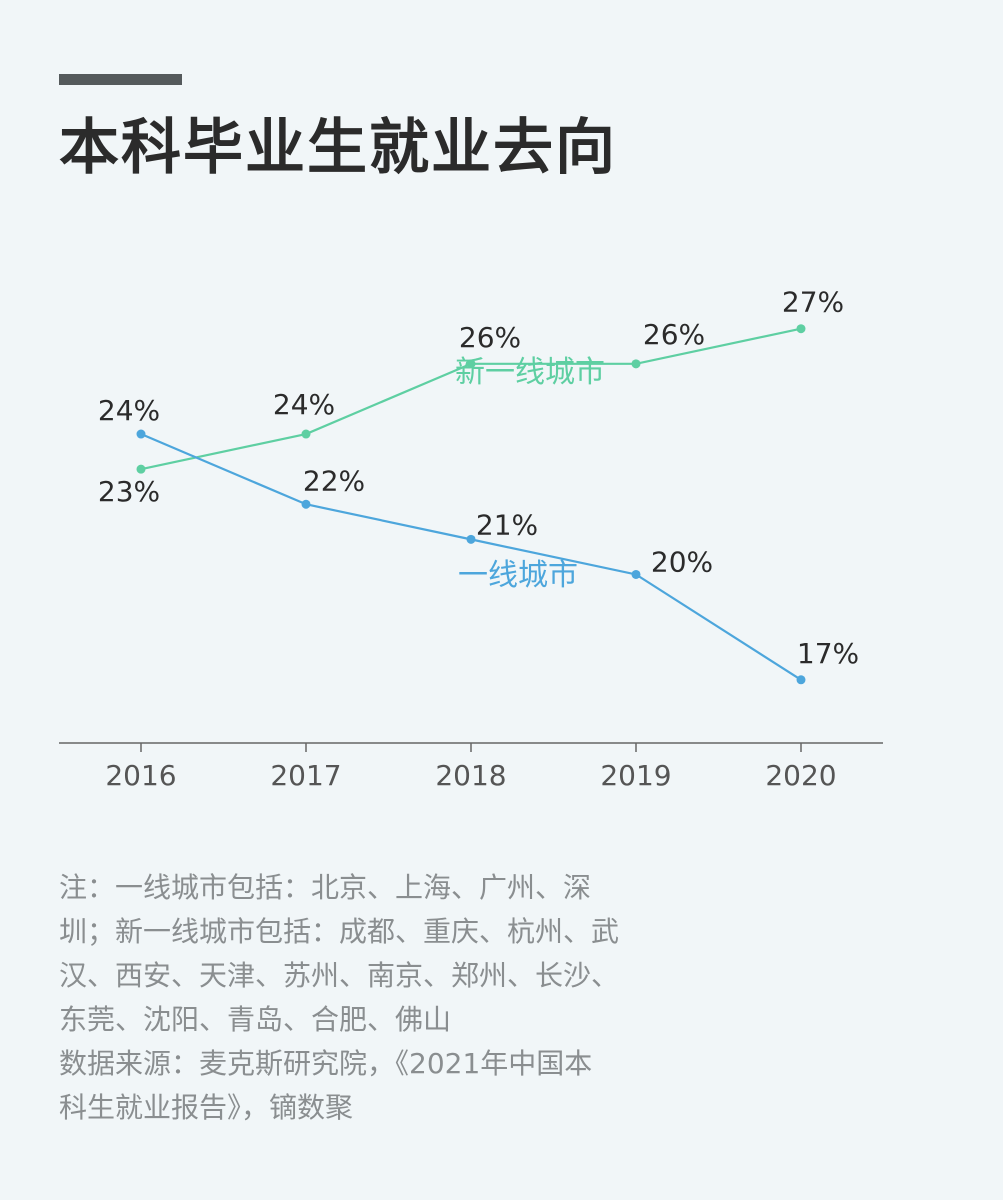  I want to click on series-name-label: 一线城市, so click(518, 575).